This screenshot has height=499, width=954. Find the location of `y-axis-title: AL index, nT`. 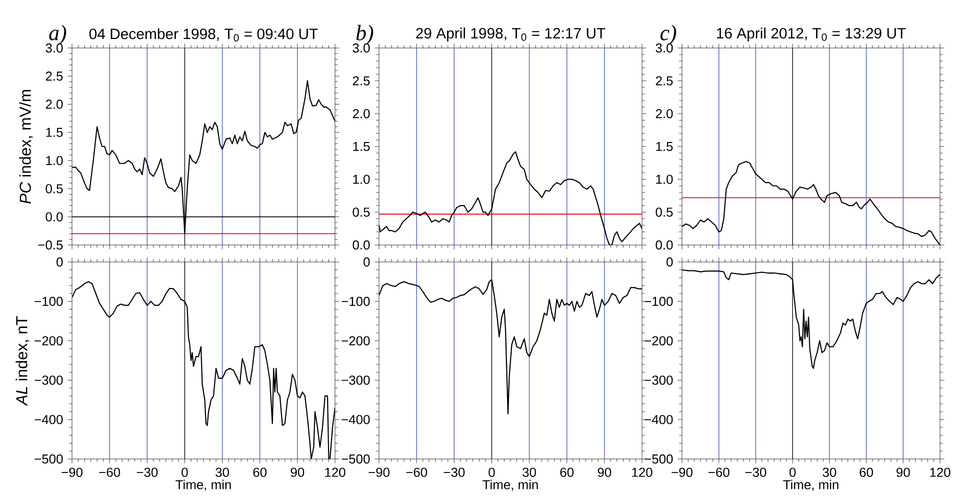

y-axis-title: AL index, nT is located at coordinates (23, 361).